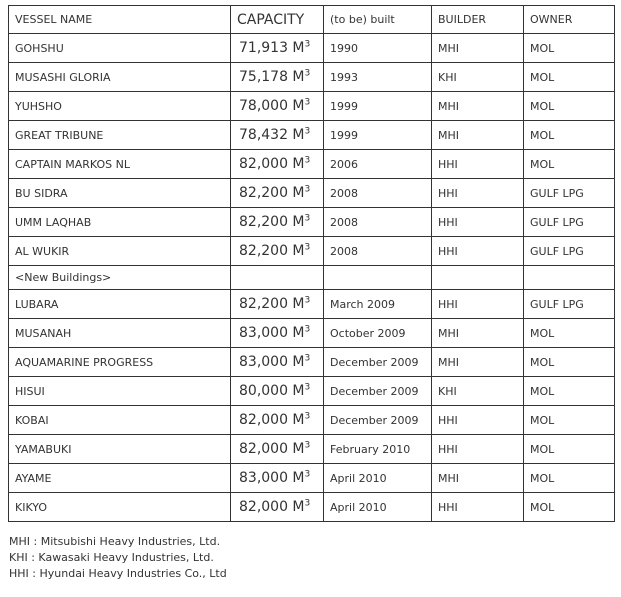 The height and width of the screenshot is (597, 621). I want to click on header-capacity: CAPACITY, so click(277, 19).